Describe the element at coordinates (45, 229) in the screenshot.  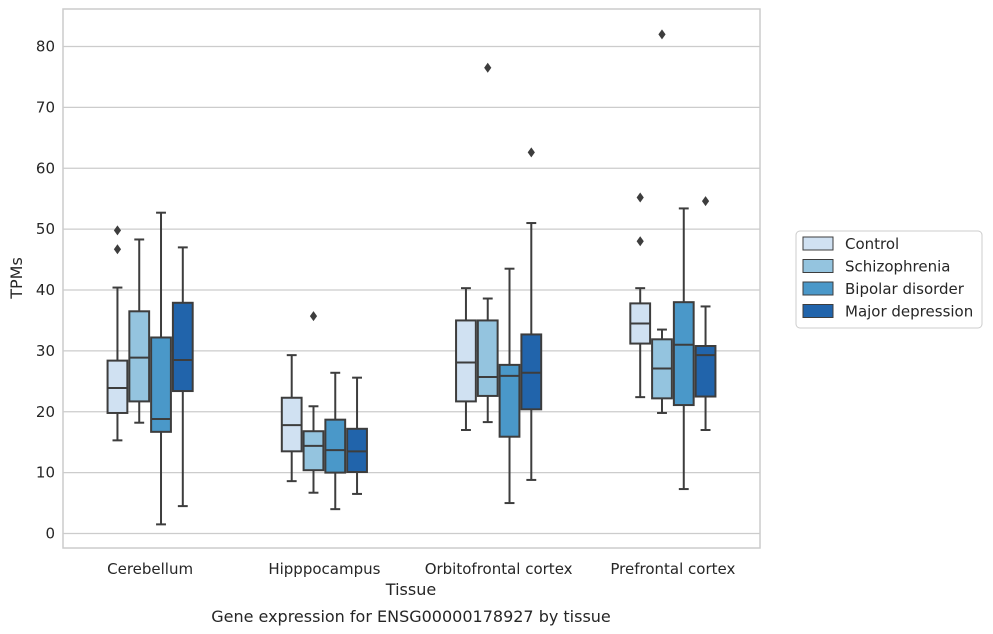
I see `y-tick-label: 50` at that location.